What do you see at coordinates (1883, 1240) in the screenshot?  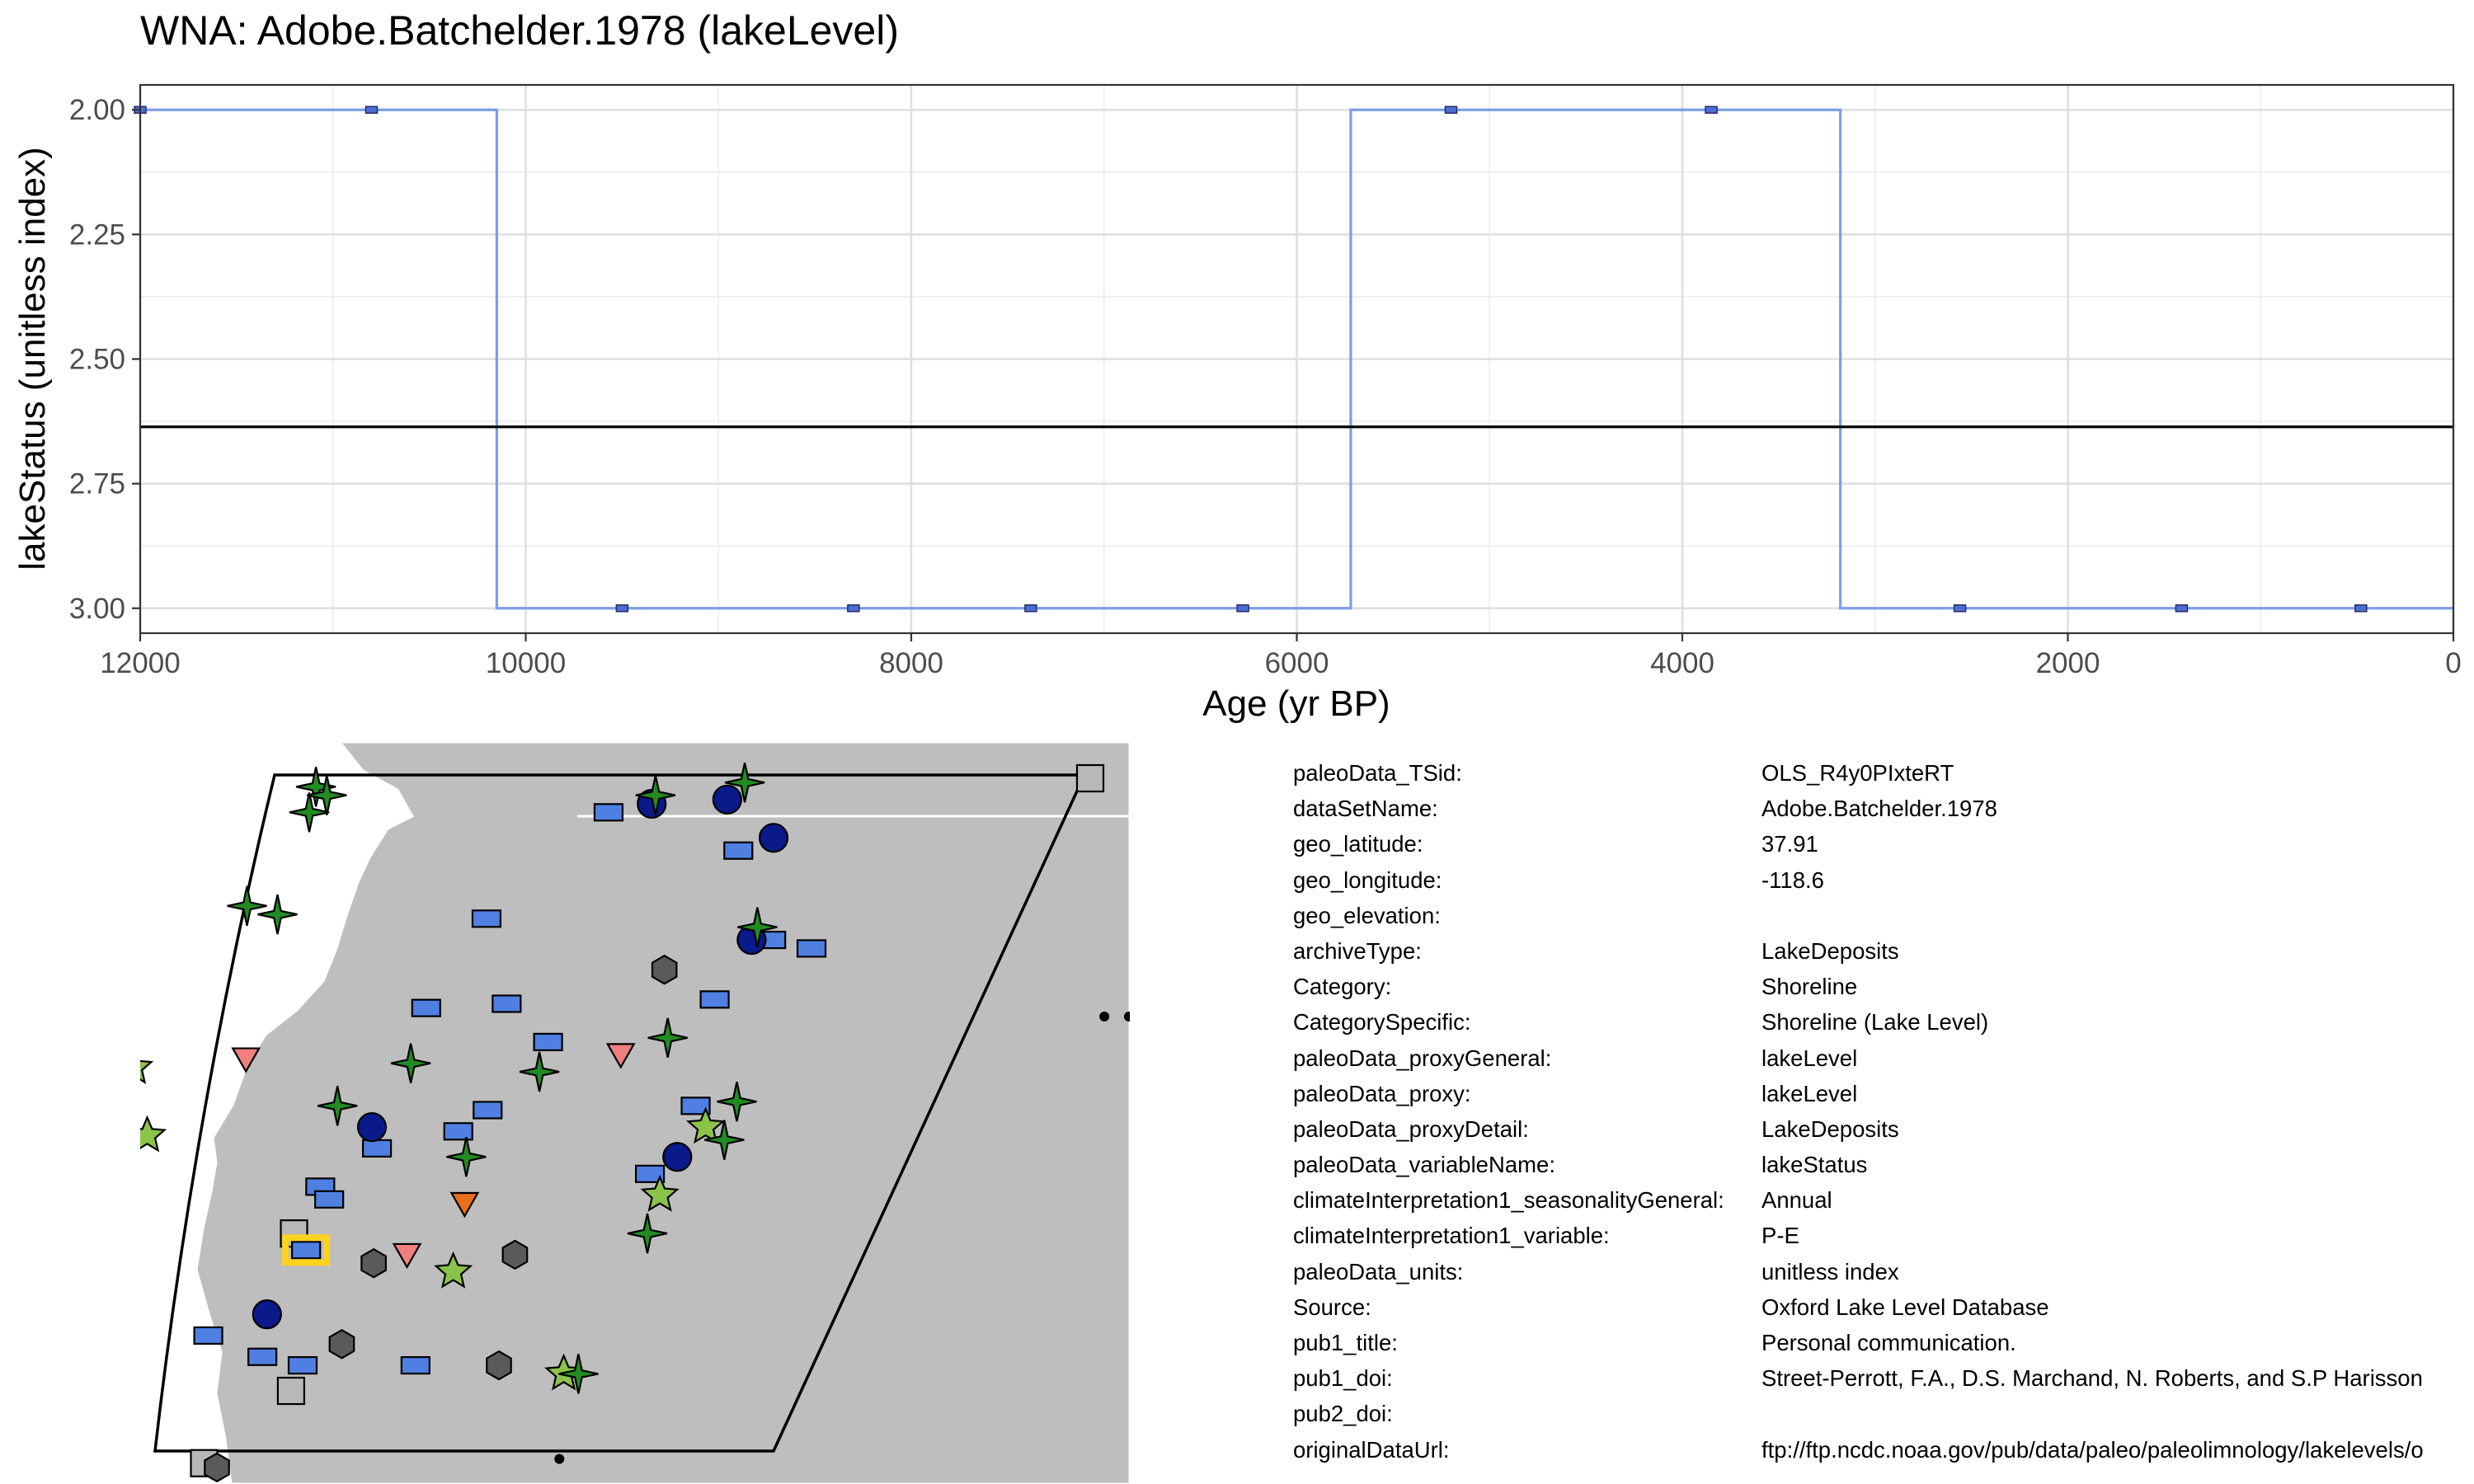 I see `metadata-row: climateInterpretation1_variable: P-E` at bounding box center [1883, 1240].